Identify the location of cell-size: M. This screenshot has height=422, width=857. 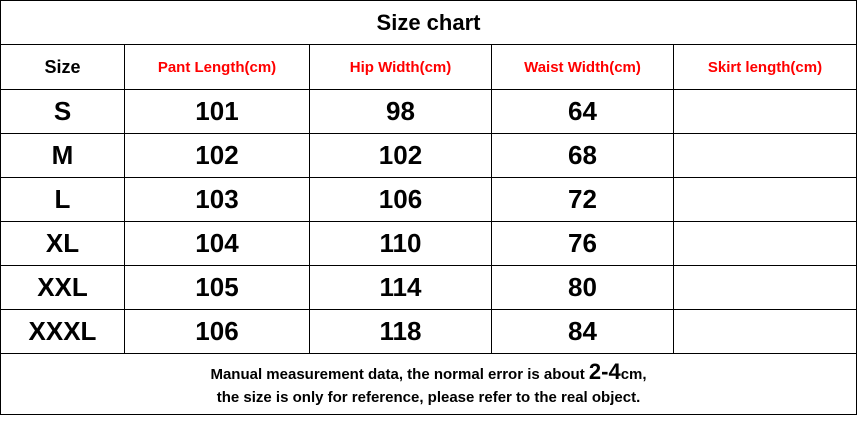
(62, 155).